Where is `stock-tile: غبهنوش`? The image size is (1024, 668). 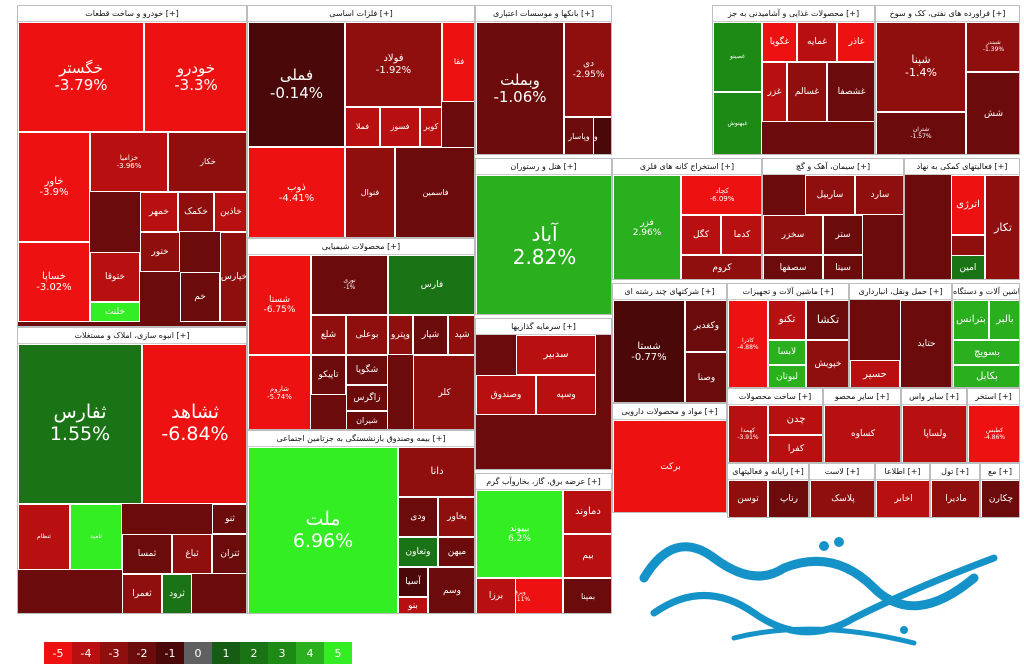
stock-tile: غبهنوش is located at coordinates (737, 123).